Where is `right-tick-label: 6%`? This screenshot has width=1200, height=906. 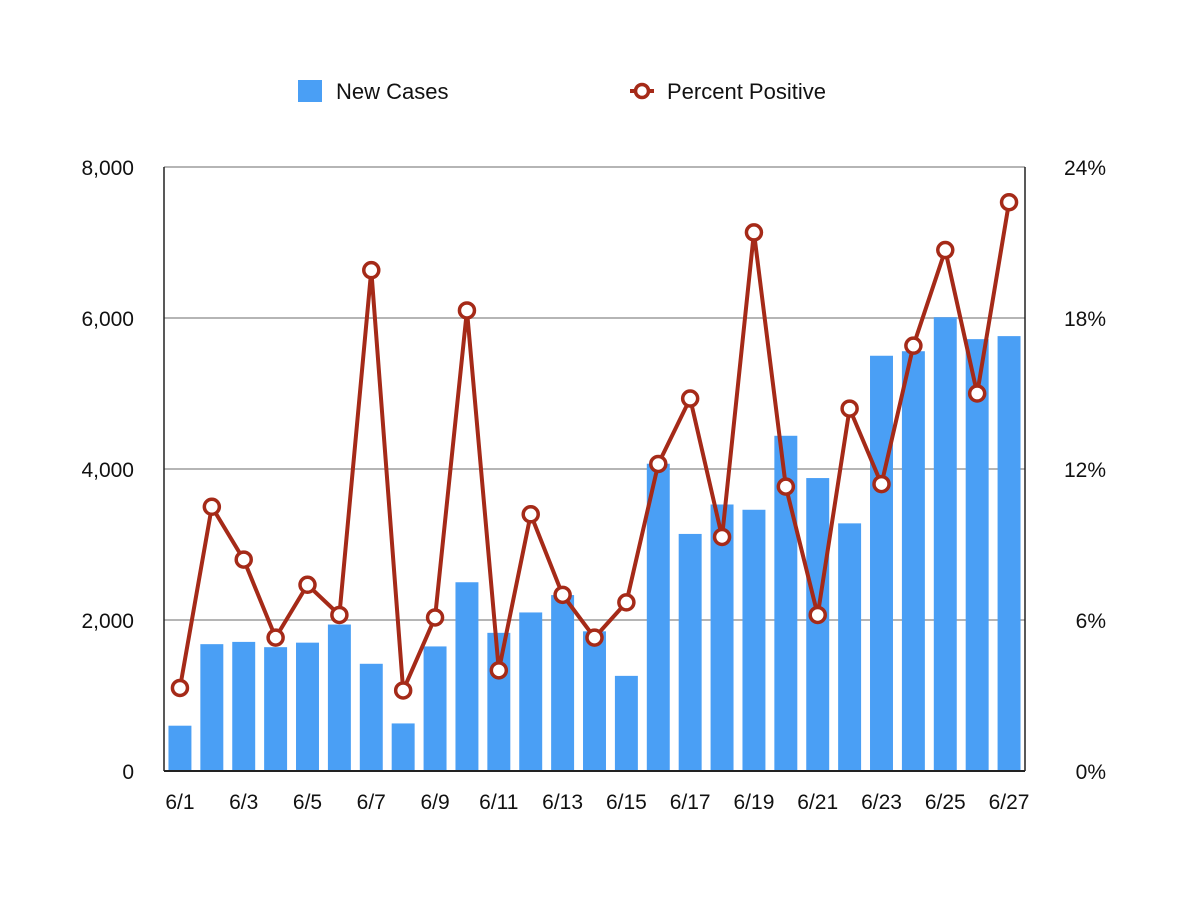
right-tick-label: 6% is located at coordinates (1091, 621).